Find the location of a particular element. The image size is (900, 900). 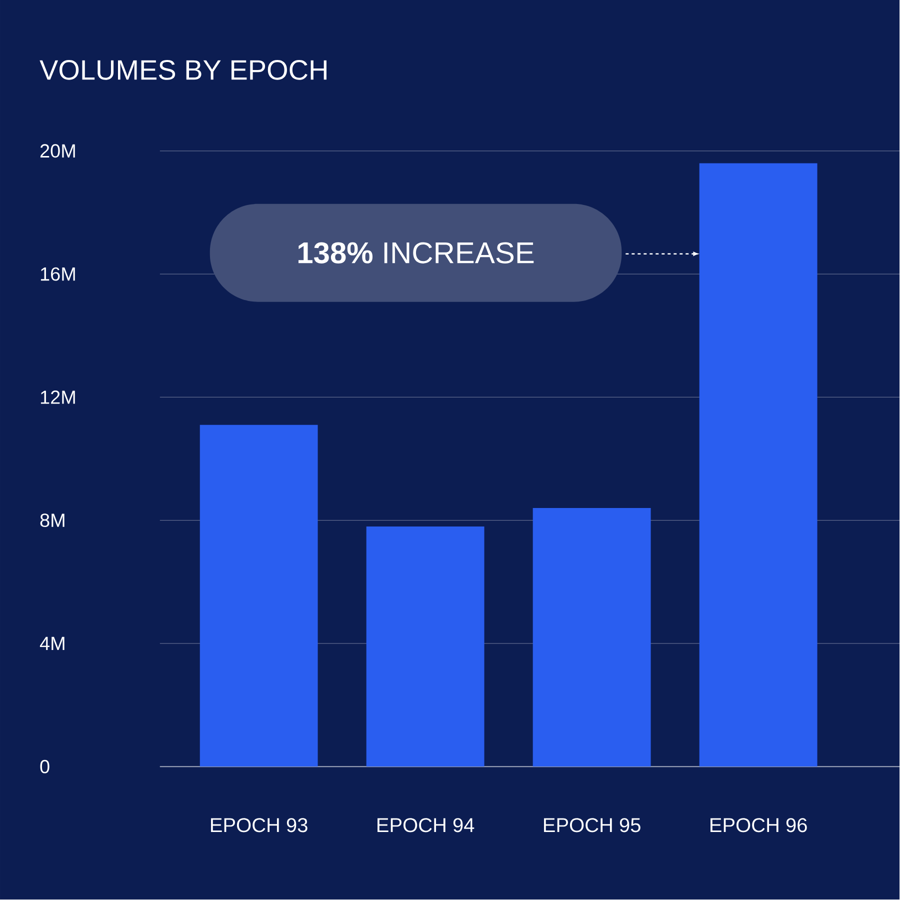

x-tick-label: EPOCH 94 is located at coordinates (426, 825).